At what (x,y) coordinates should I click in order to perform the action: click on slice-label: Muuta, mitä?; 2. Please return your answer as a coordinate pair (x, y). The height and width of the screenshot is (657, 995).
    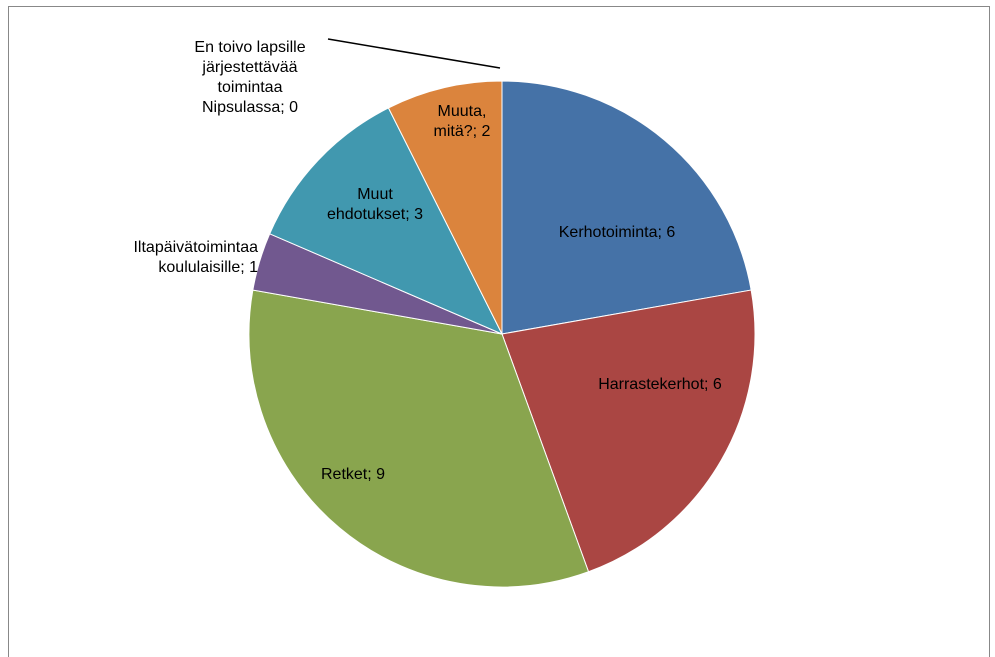
    Looking at the image, I should click on (462, 121).